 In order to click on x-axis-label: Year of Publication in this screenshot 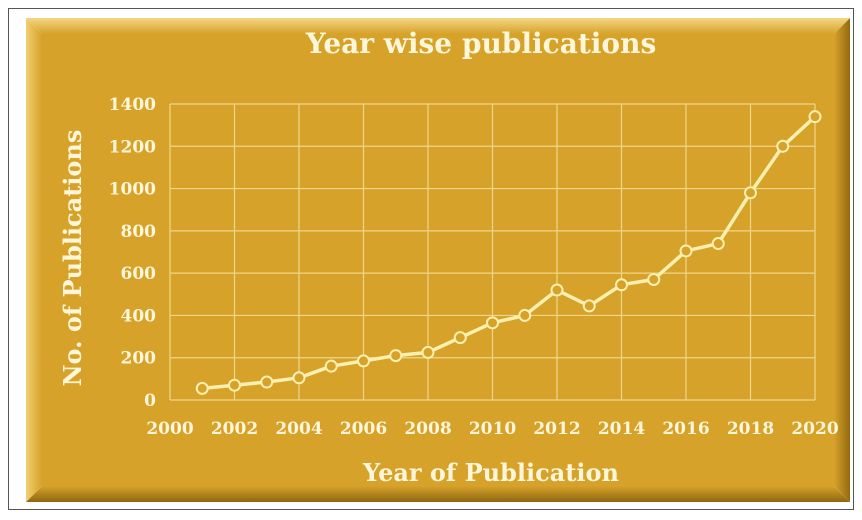, I will do `click(490, 472)`.